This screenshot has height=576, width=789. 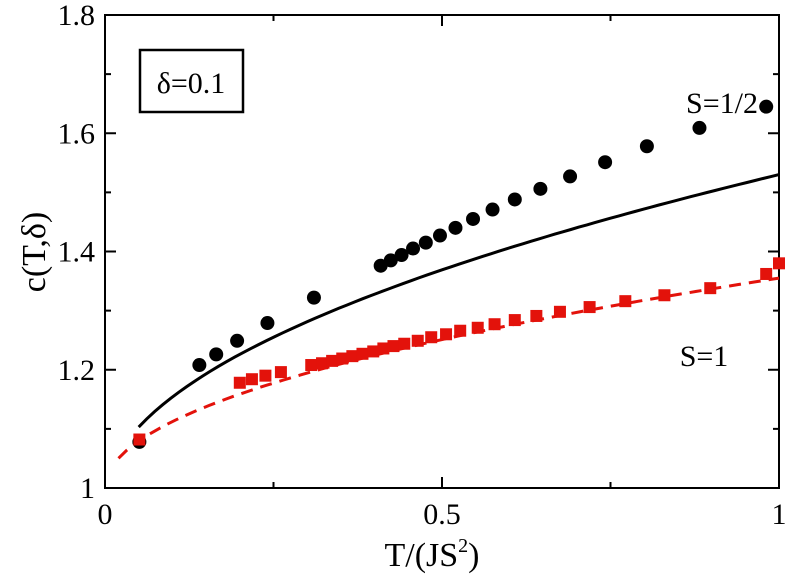 I want to click on x-axis-label: T/(JS2), so click(x=431, y=554).